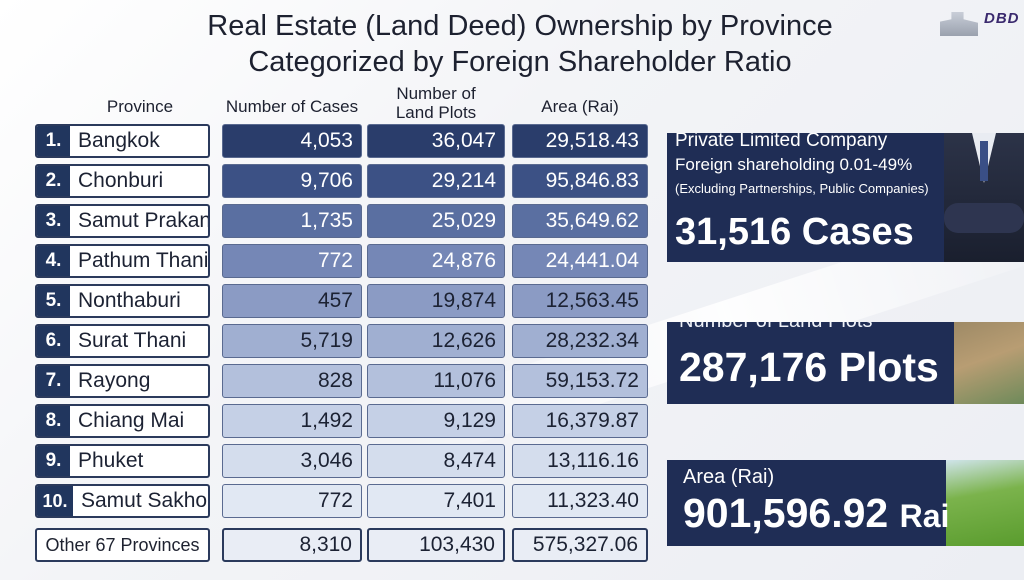 Image resolution: width=1024 pixels, height=580 pixels. Describe the element at coordinates (580, 301) in the screenshot. I see `area-cell: 12,563.45` at that location.